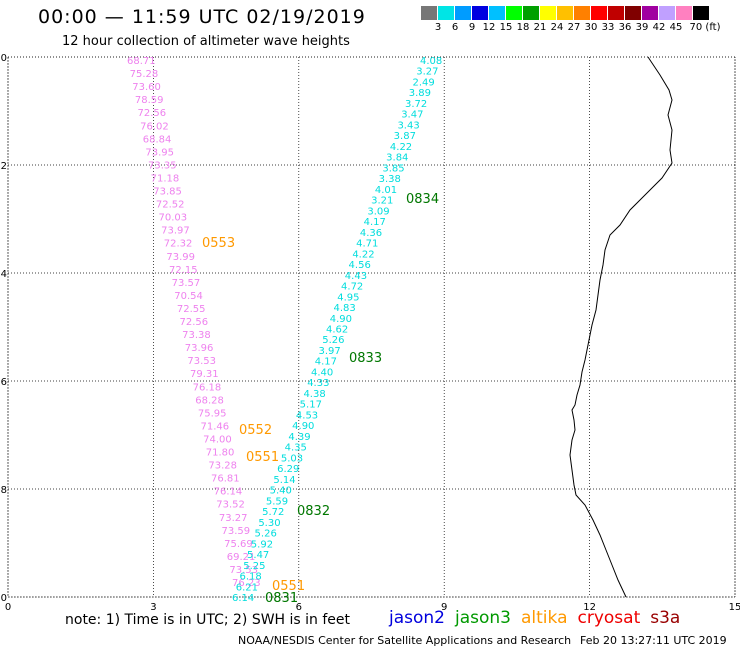 Image resolution: width=740 pixels, height=650 pixels. What do you see at coordinates (202, 17) in the screenshot?
I see `map-title: 00:00 — 11:59 UTC 02/19/2019` at bounding box center [202, 17].